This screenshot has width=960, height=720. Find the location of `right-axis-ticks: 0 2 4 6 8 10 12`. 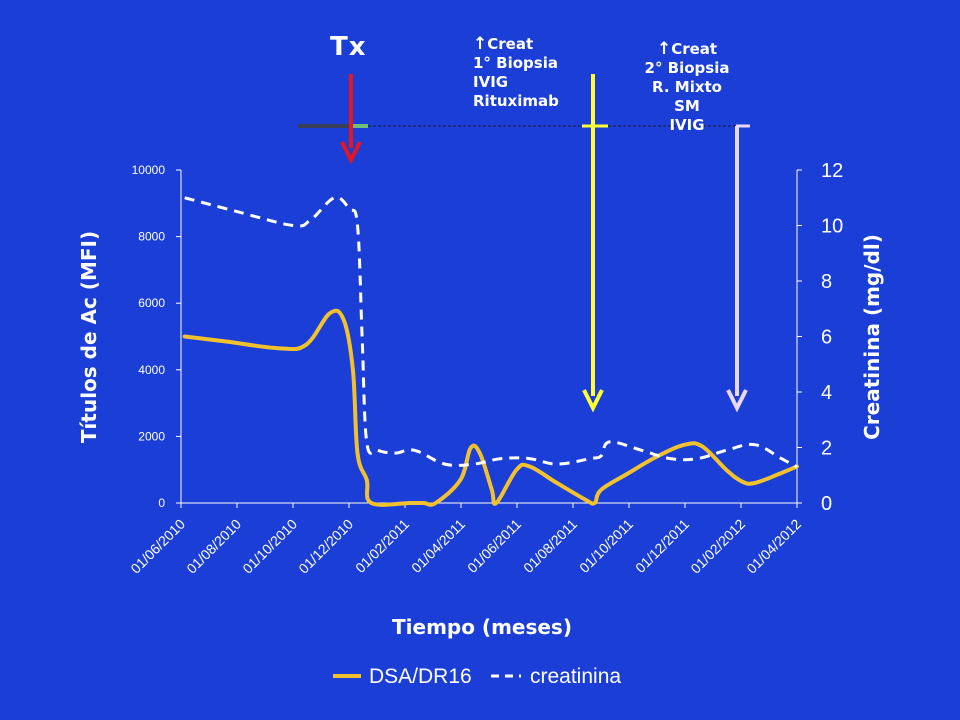

right-axis-ticks: 0 2 4 6 8 10 12 is located at coordinates (820, 337).